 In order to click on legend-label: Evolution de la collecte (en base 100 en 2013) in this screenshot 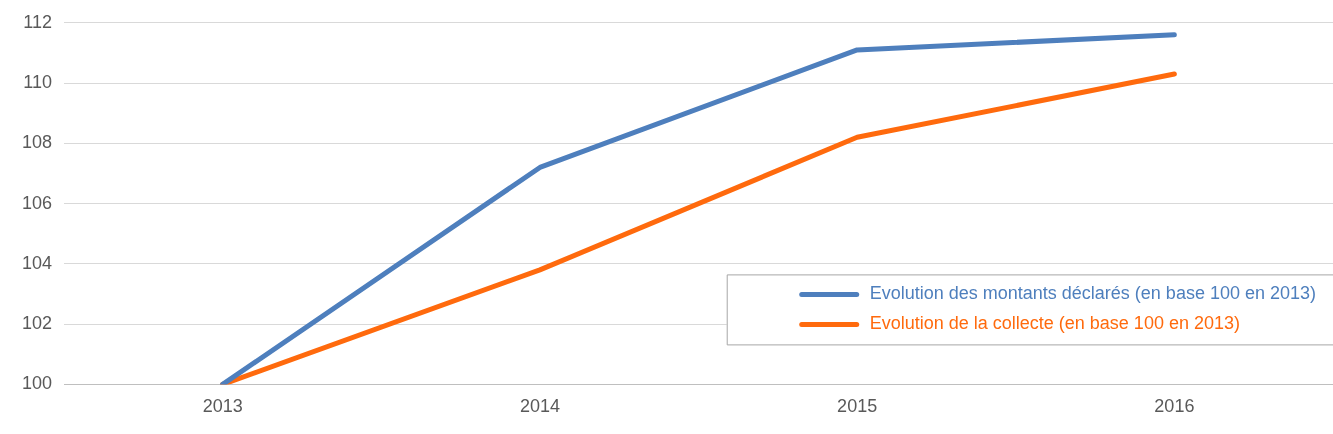, I will do `click(1054, 323)`.